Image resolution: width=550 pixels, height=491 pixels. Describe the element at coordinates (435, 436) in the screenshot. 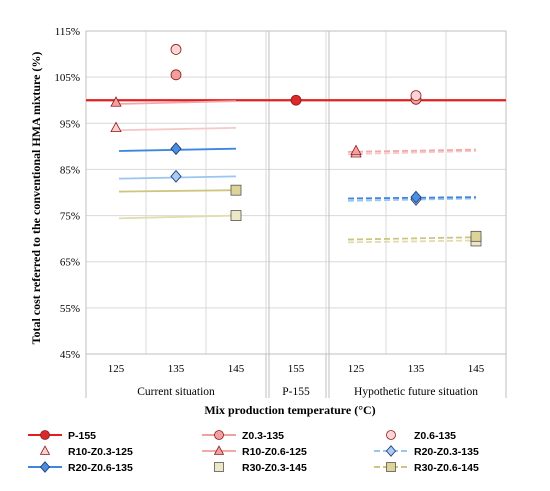

I see `legend-label: Z0.6-135` at that location.